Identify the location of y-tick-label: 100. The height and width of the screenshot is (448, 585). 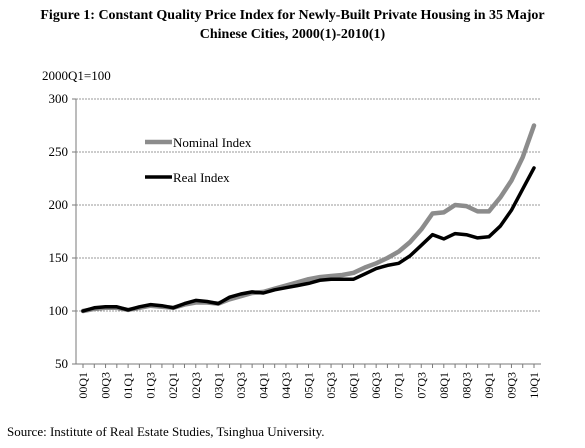
(59, 310).